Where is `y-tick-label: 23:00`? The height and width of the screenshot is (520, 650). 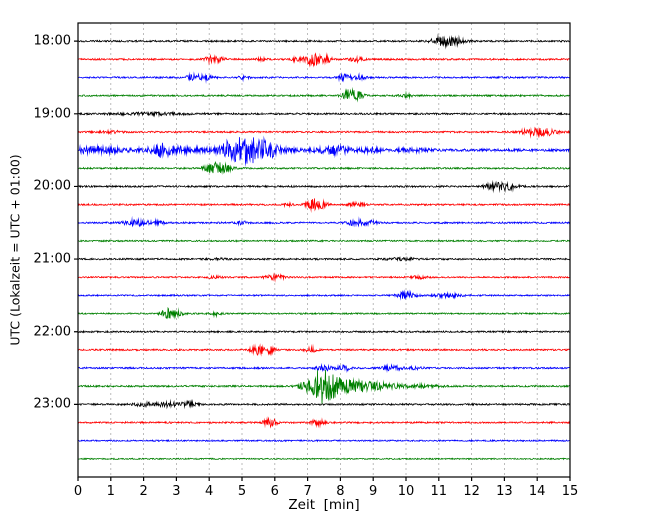
y-tick-label: 23:00 is located at coordinates (52, 404).